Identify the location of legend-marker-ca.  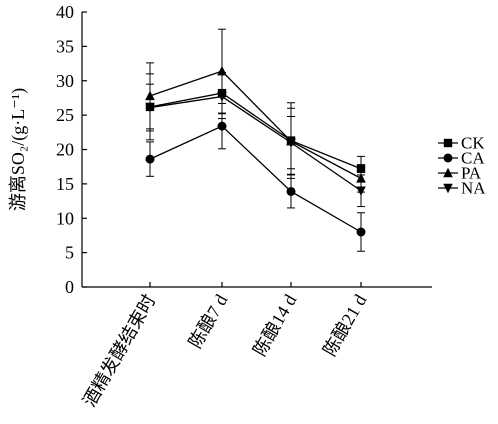
(448, 158).